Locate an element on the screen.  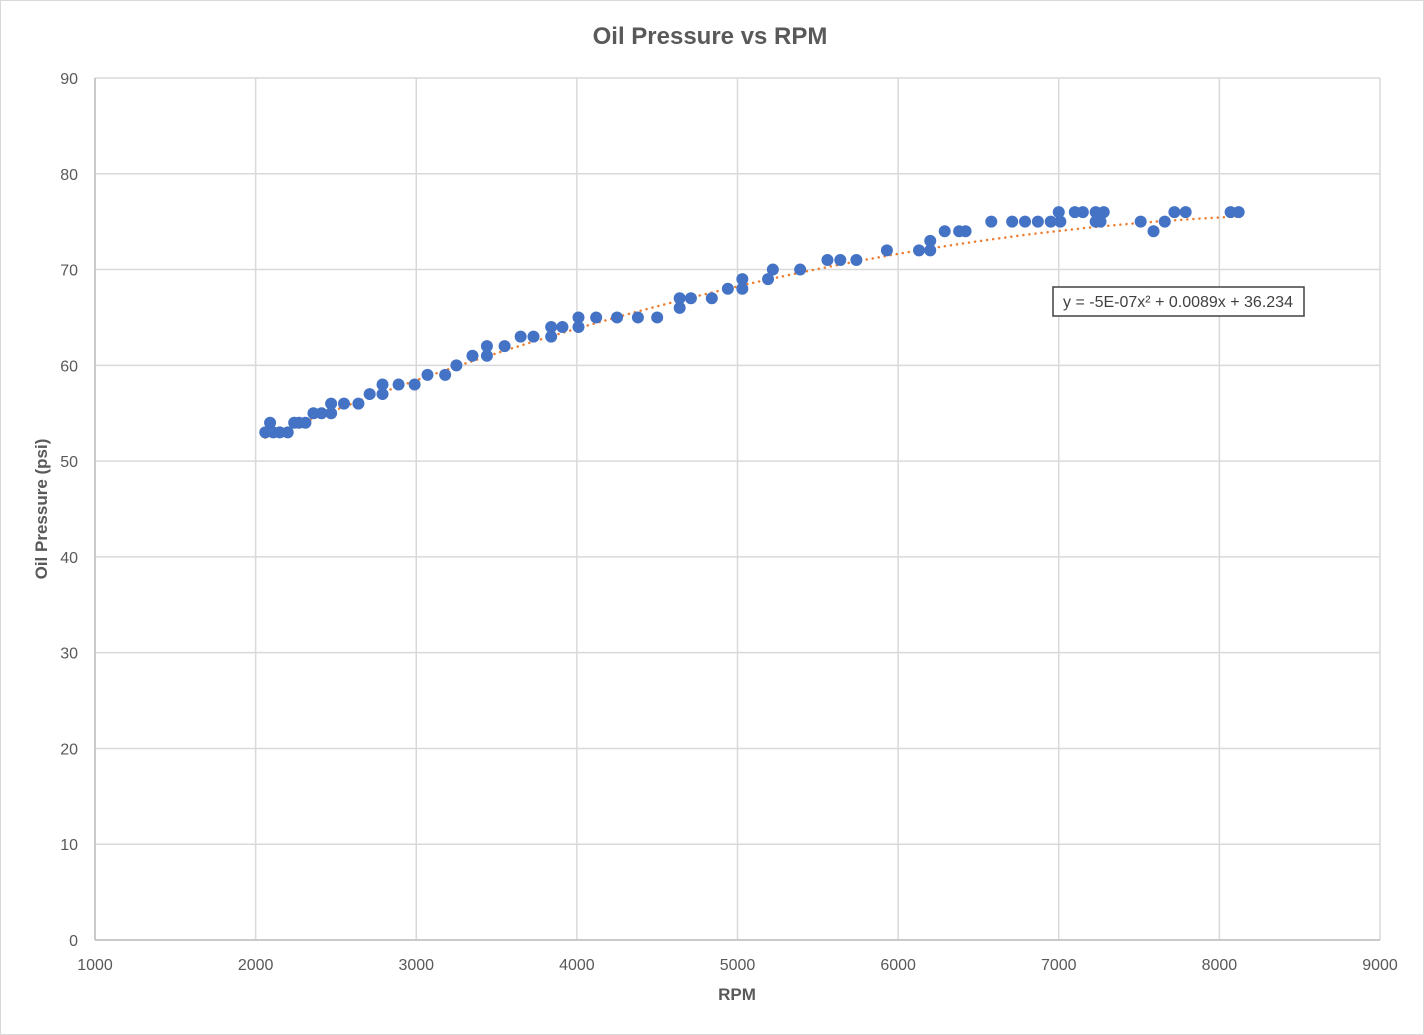
y-tick-label: 70 is located at coordinates (69, 271).